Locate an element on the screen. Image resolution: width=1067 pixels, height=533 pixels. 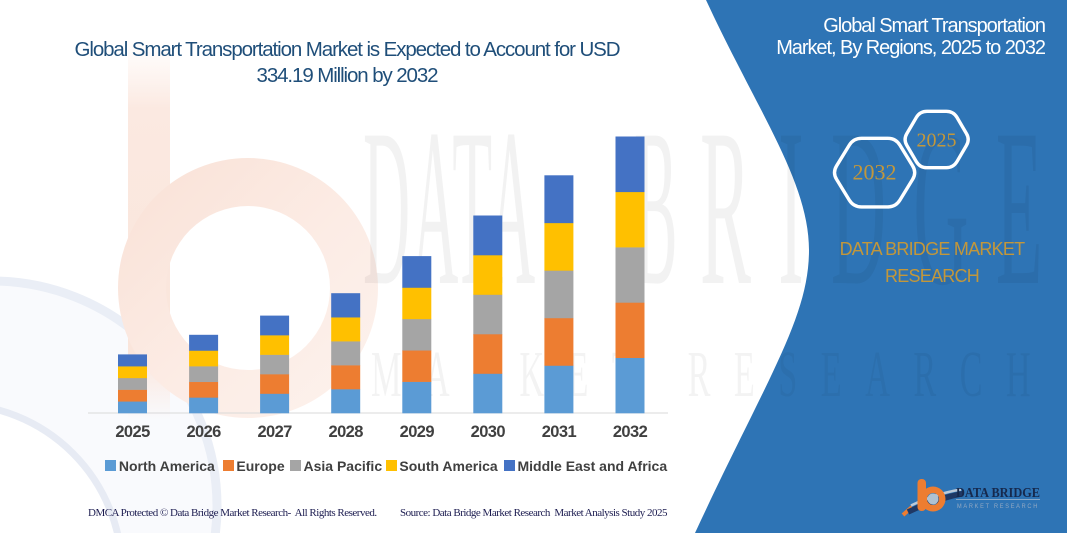
svg-text: DATA is located at coordinates (449, 207).